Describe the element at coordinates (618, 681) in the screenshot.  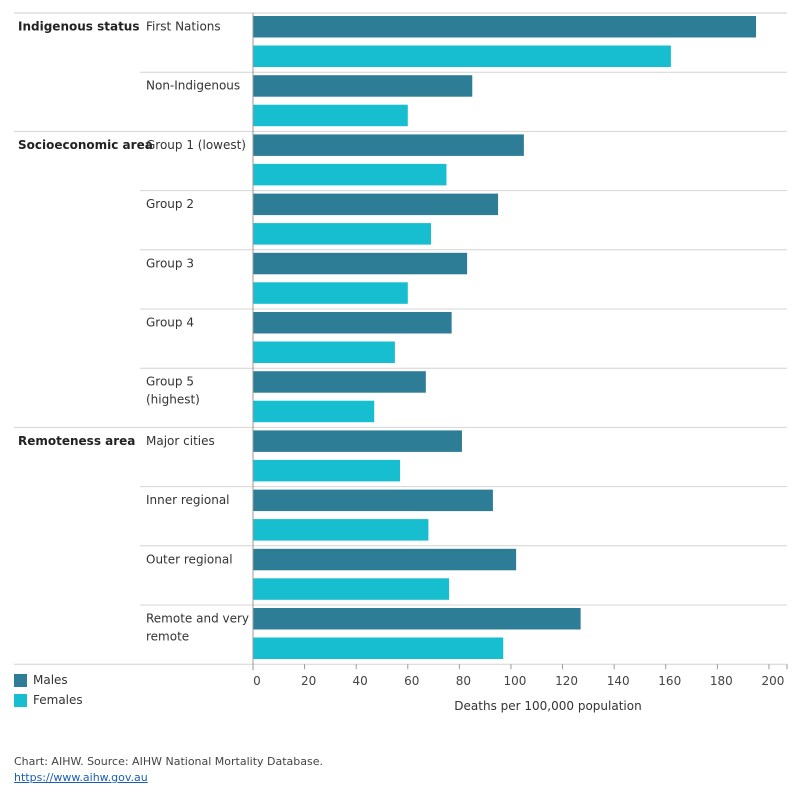
I see `x-tick-label: 140` at that location.